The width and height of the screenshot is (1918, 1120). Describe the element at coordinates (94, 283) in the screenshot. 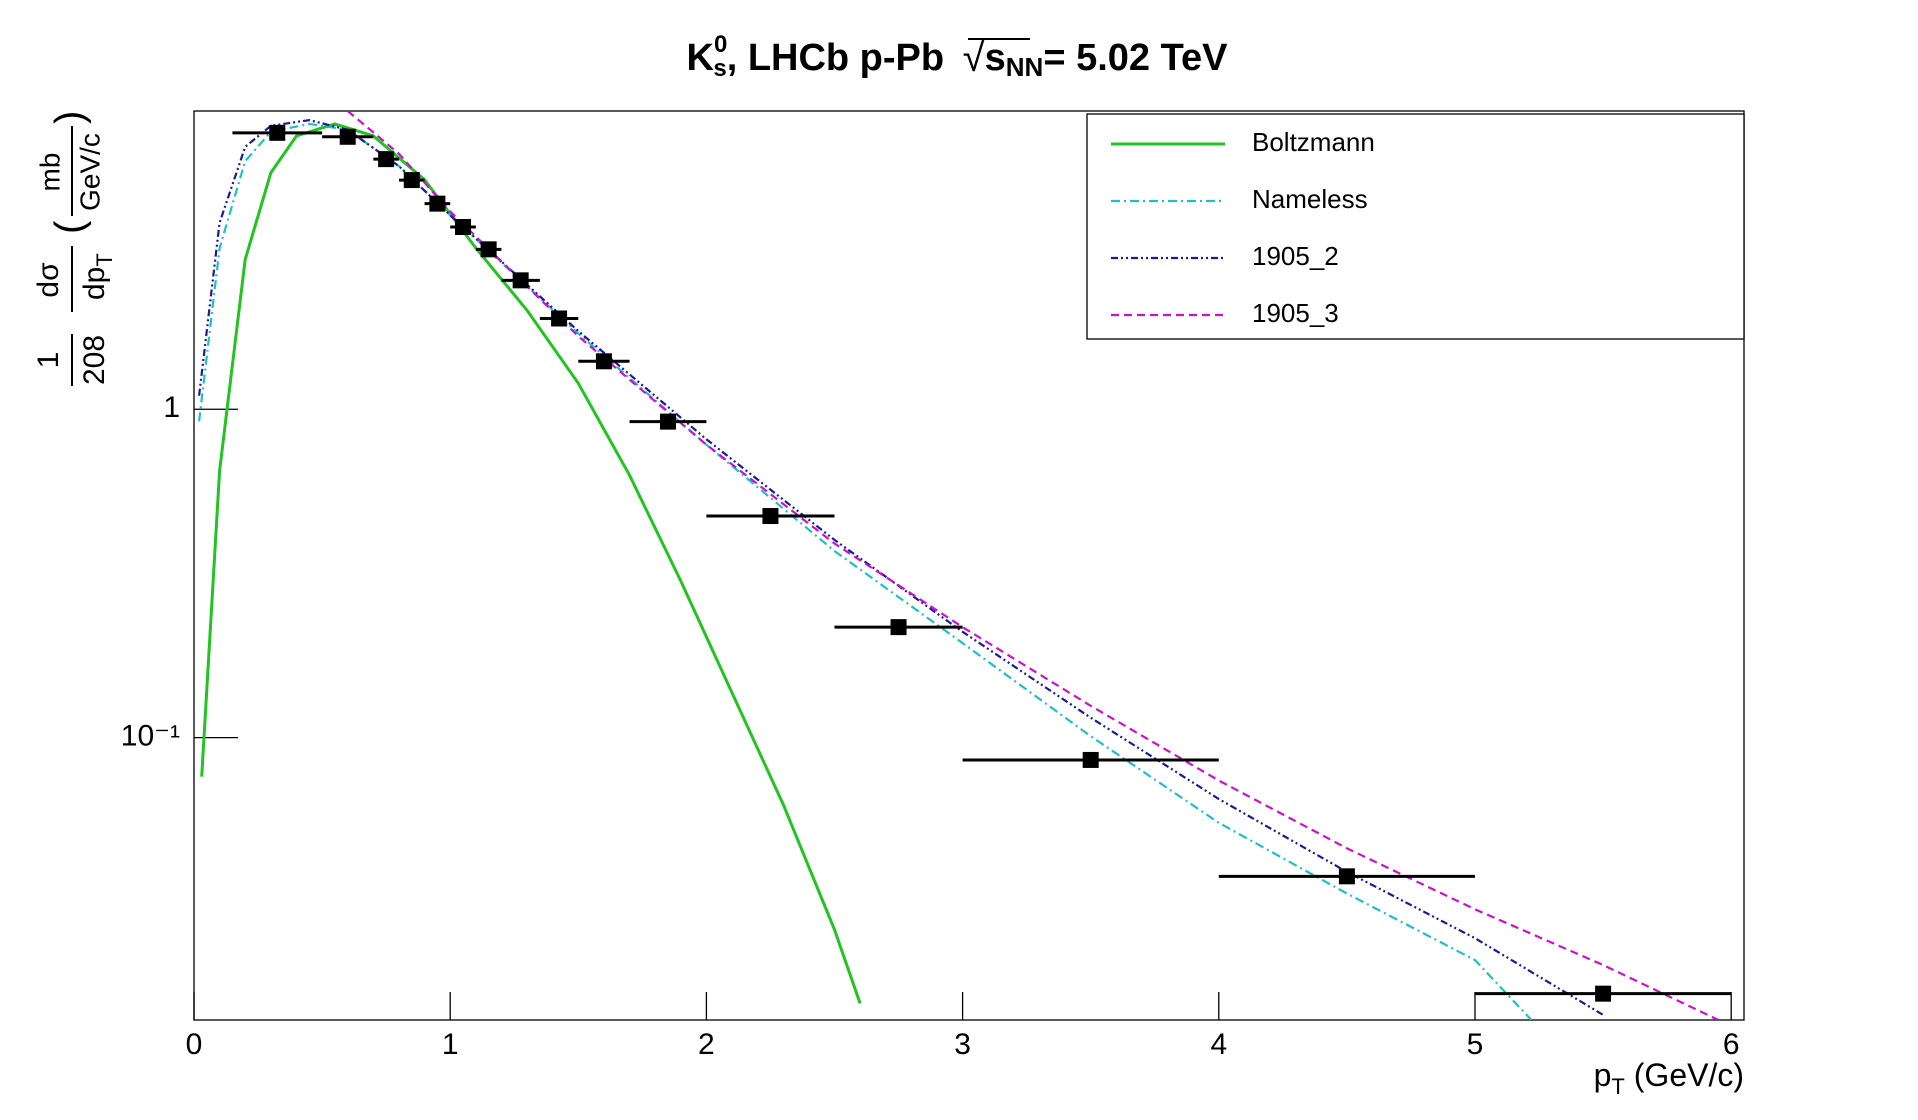

I see `y-label-part: dp` at that location.